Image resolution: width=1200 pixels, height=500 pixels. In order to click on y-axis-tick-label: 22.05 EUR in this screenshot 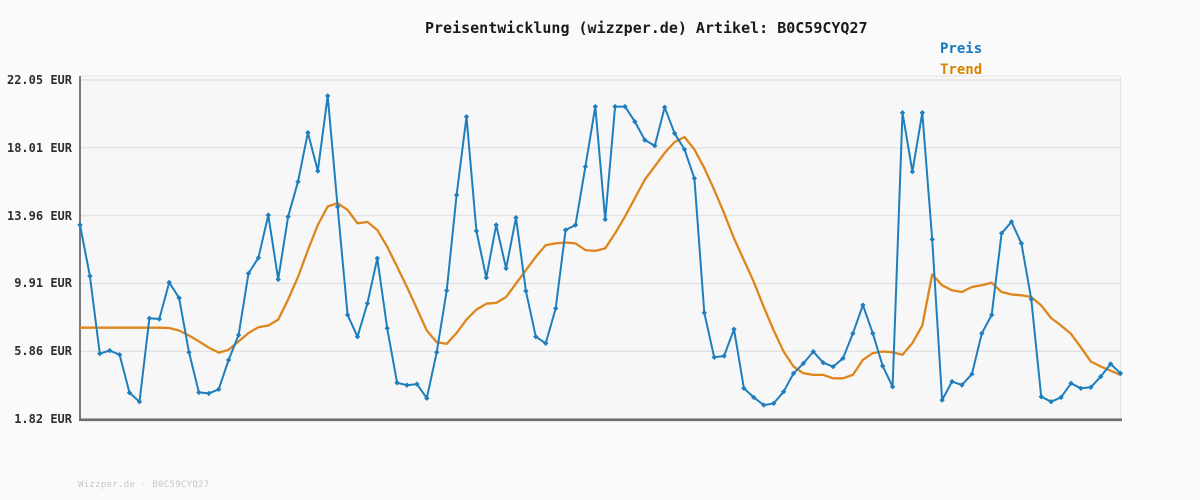, I will do `click(39, 80)`.